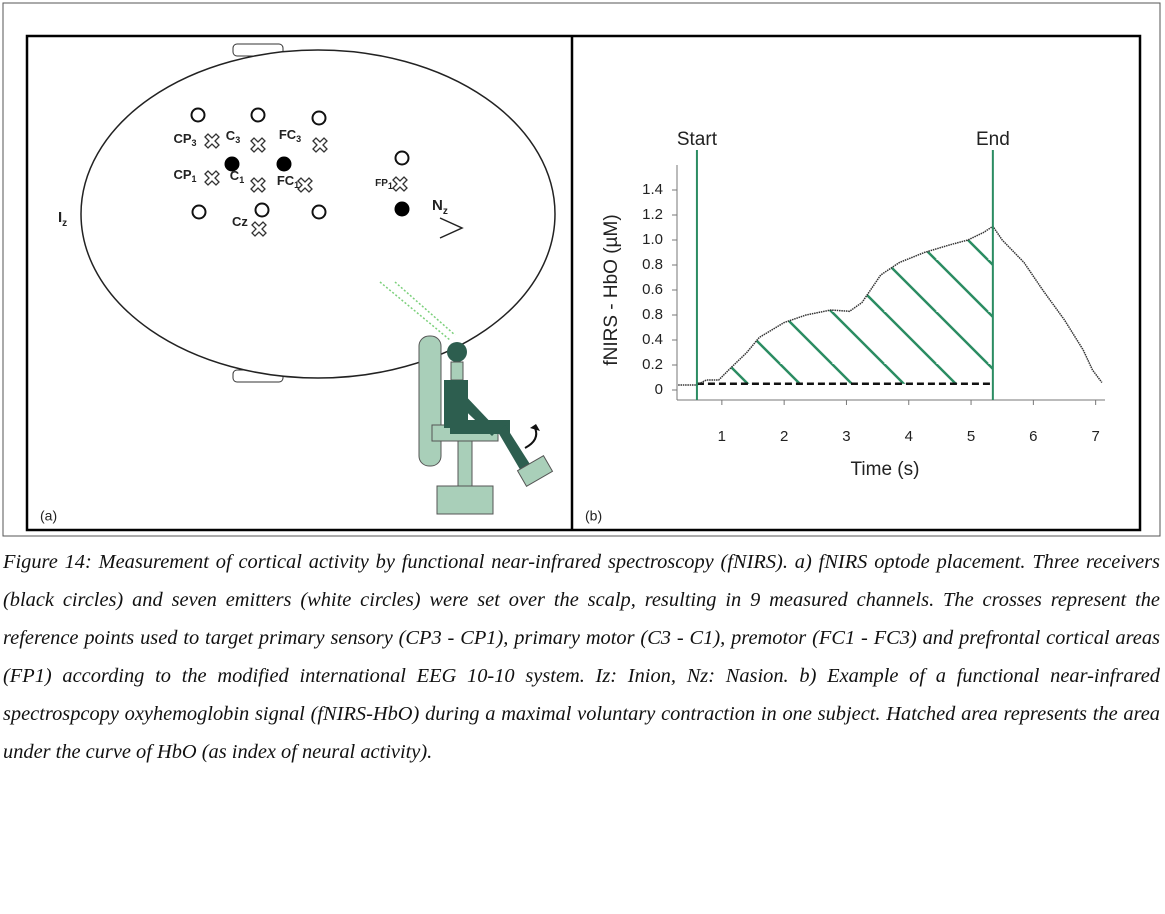 The image size is (1165, 914). Describe the element at coordinates (611, 289) in the screenshot. I see `y-axis-label: fNIRS - HbO (µM)` at that location.